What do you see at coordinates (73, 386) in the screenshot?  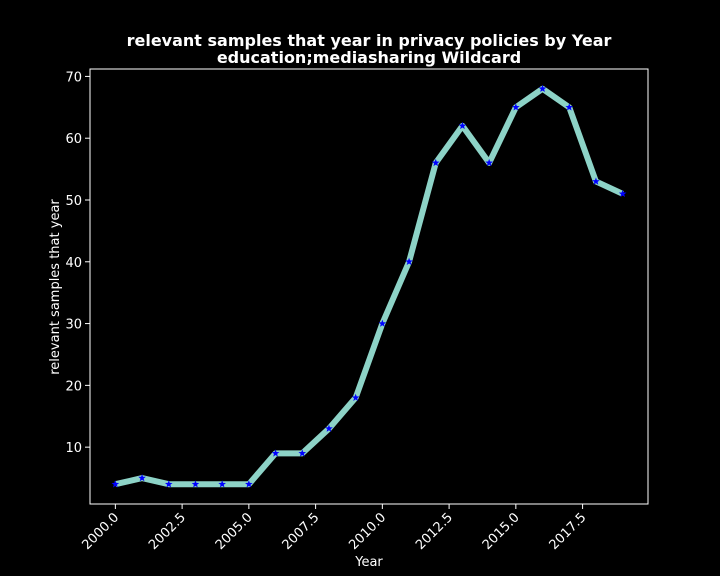 I see `y-tick-label: 20` at bounding box center [73, 386].